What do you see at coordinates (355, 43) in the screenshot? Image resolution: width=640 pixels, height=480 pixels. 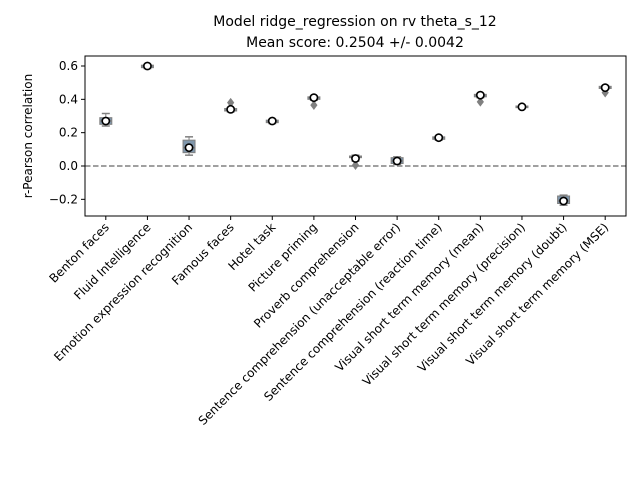 I see `chart-title-line2: Mean score: 0.2504 +/- 0.0042` at bounding box center [355, 43].